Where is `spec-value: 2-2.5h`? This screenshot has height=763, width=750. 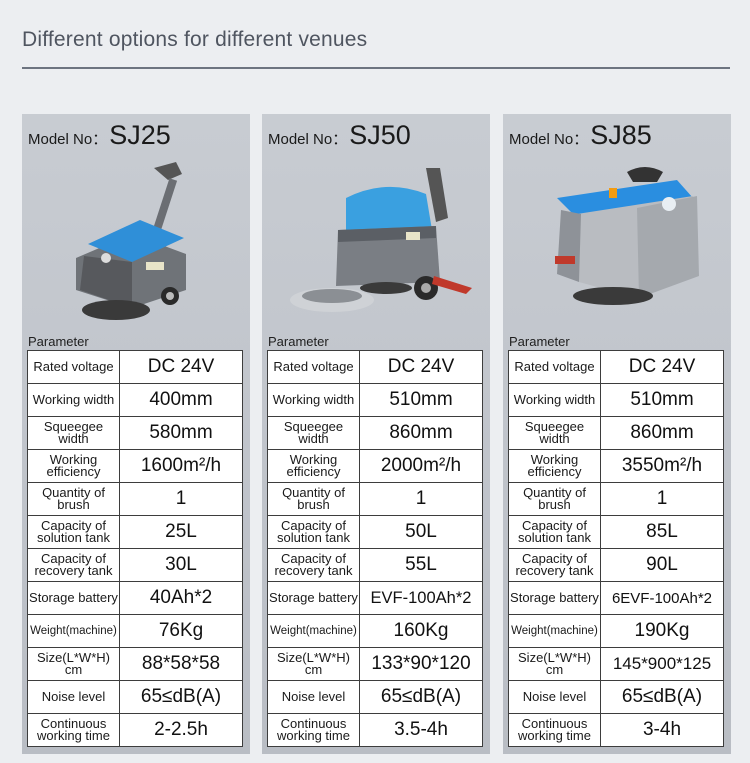
spec-value: 2-2.5h is located at coordinates (181, 730).